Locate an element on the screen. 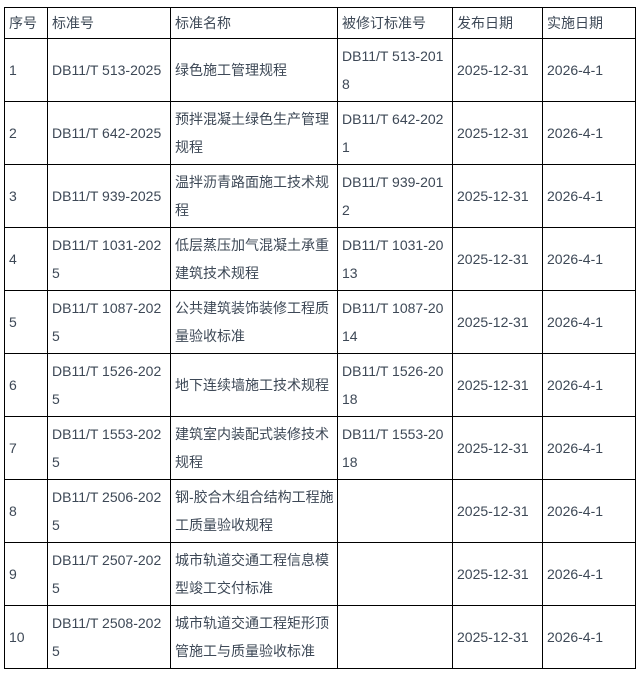  cell-revised-standard-no: DB11/T 1031-2013 is located at coordinates (395, 259).